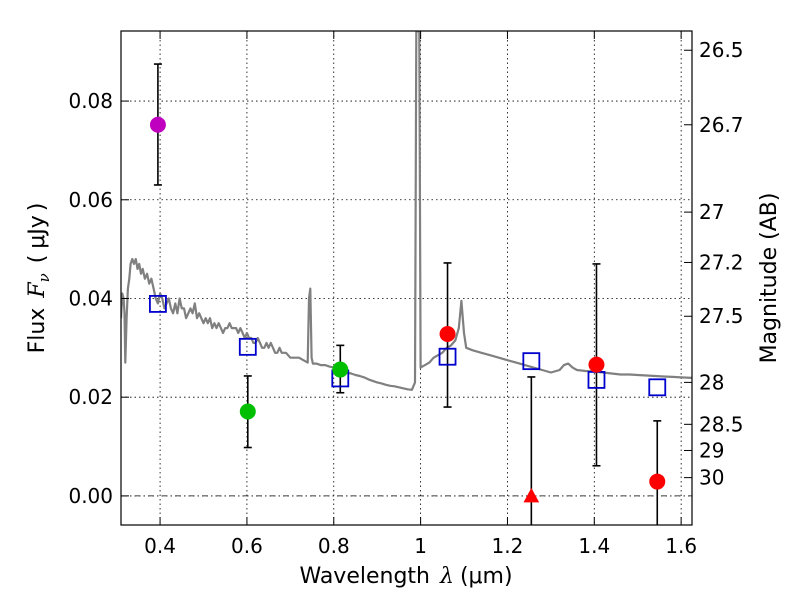 Image resolution: width=800 pixels, height=600 pixels. I want to click on x-tick-label: 1.2, so click(508, 546).